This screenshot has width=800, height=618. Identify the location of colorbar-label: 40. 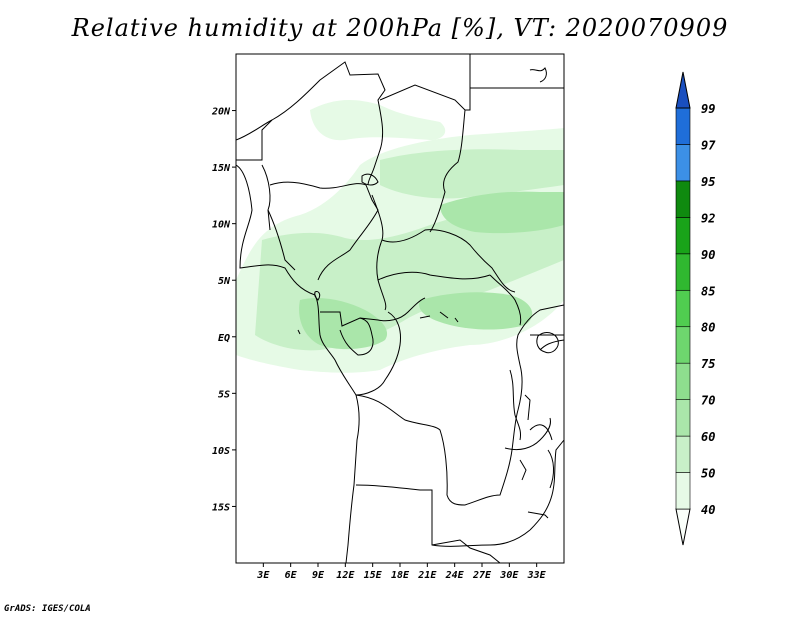
(708, 510).